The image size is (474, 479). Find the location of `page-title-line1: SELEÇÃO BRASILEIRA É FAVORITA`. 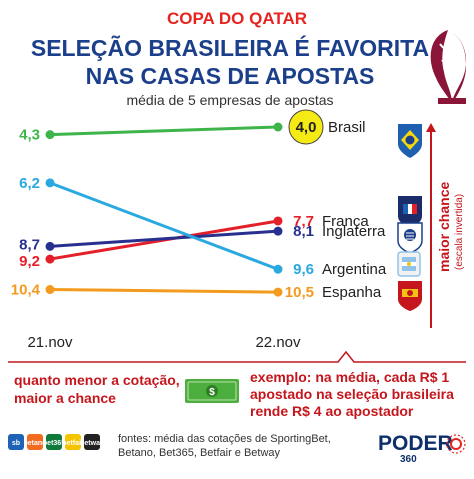

page-title-line1: SELEÇÃO BRASILEIRA É FAVORITA is located at coordinates (230, 47).